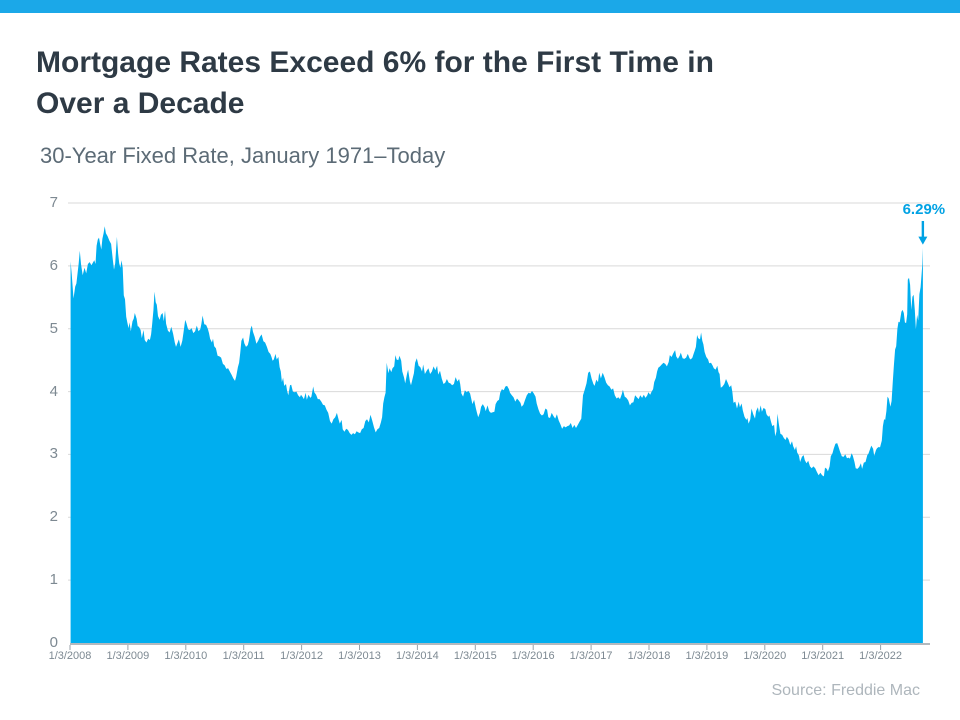 The image size is (960, 720). What do you see at coordinates (880, 656) in the screenshot?
I see `x-tick-label-2022: 1/3/2022` at bounding box center [880, 656].